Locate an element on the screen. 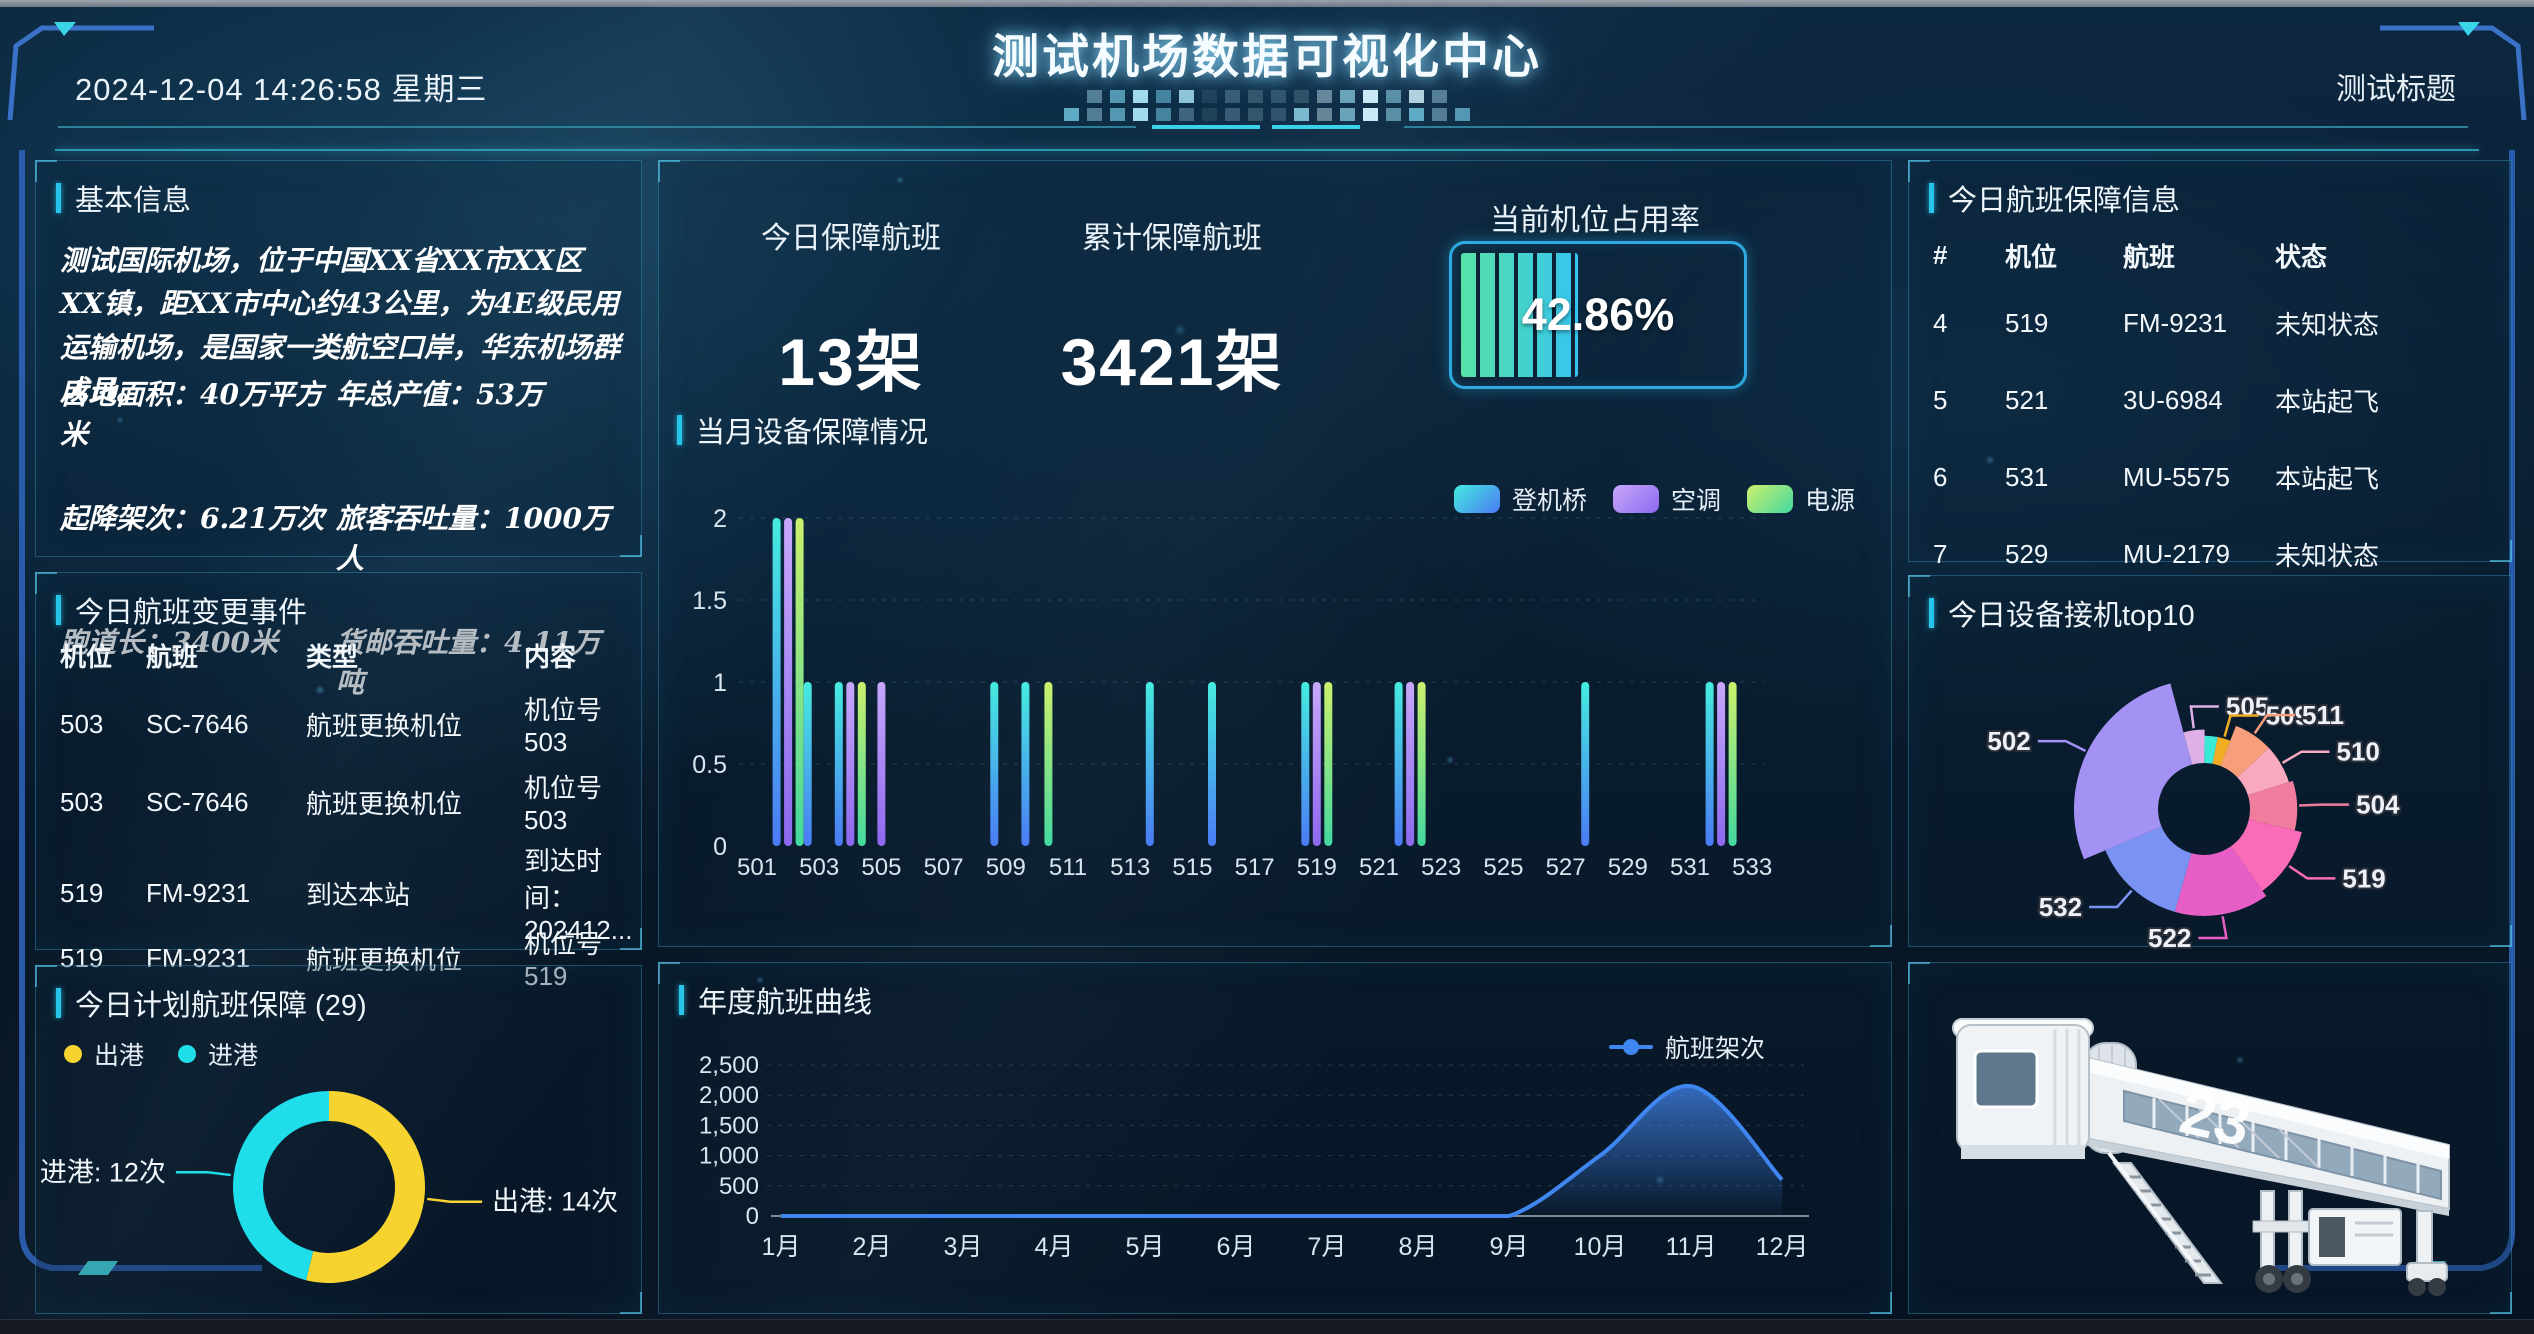 The height and width of the screenshot is (1334, 2534). occupancy-battery-fill is located at coordinates (1520, 315).